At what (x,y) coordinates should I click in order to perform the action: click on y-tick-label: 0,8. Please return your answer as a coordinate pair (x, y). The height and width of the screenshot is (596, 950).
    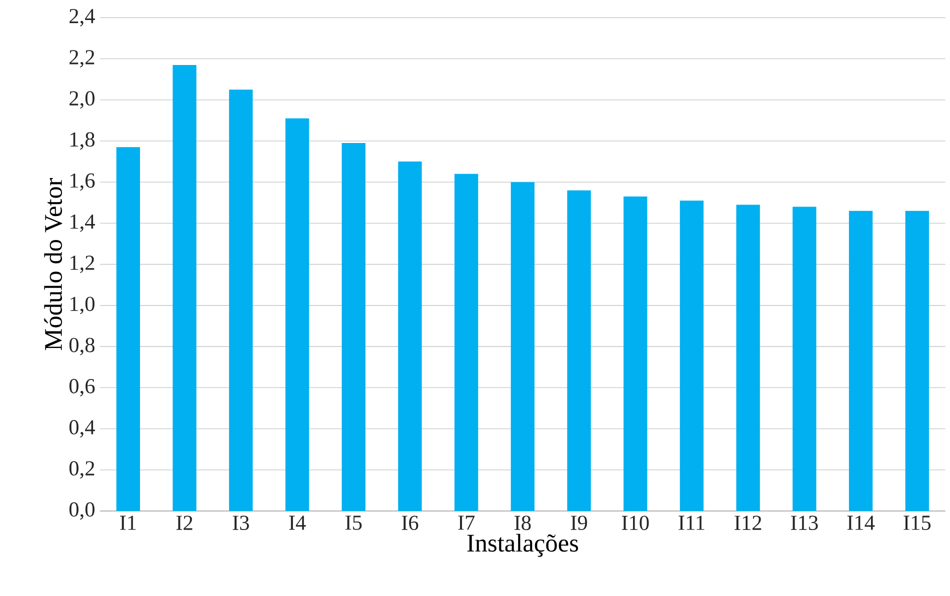
    Looking at the image, I should click on (81, 347).